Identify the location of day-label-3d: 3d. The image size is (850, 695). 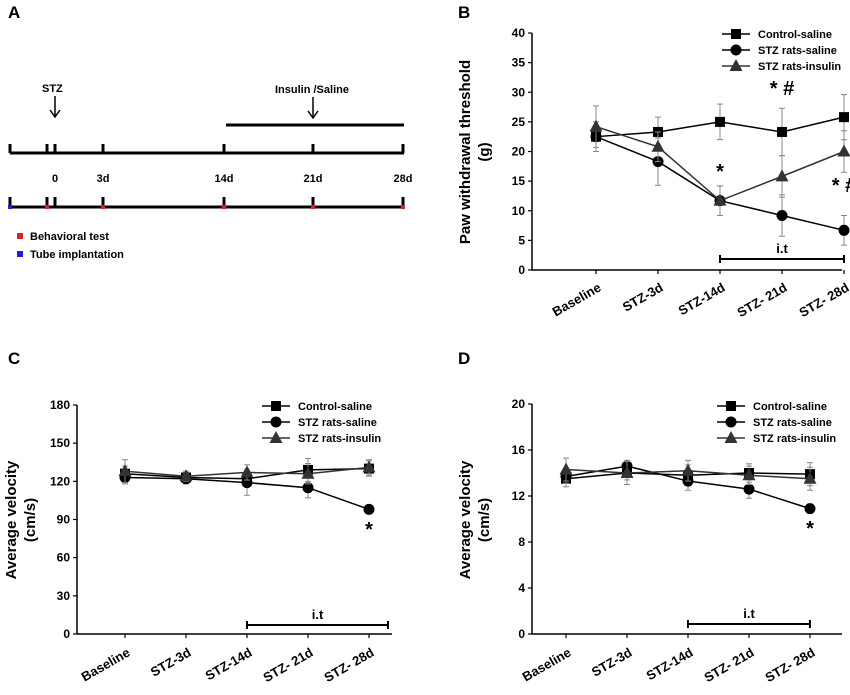
(103, 179).